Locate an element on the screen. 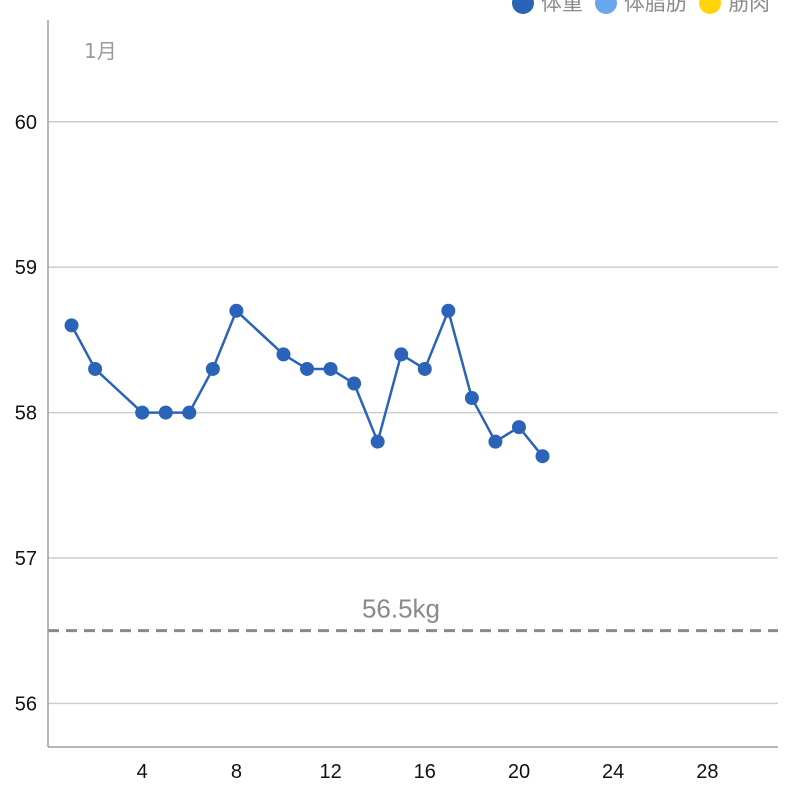  y-tick-label: 58 is located at coordinates (26, 414).